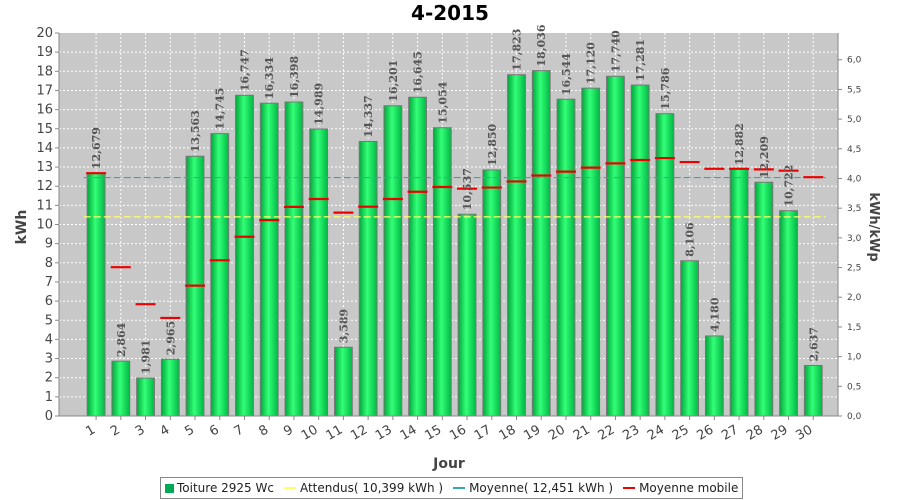 This screenshot has width=900, height=500. Describe the element at coordinates (225, 488) in the screenshot. I see `legend-label-production: Toiture 2925 Wc` at that location.